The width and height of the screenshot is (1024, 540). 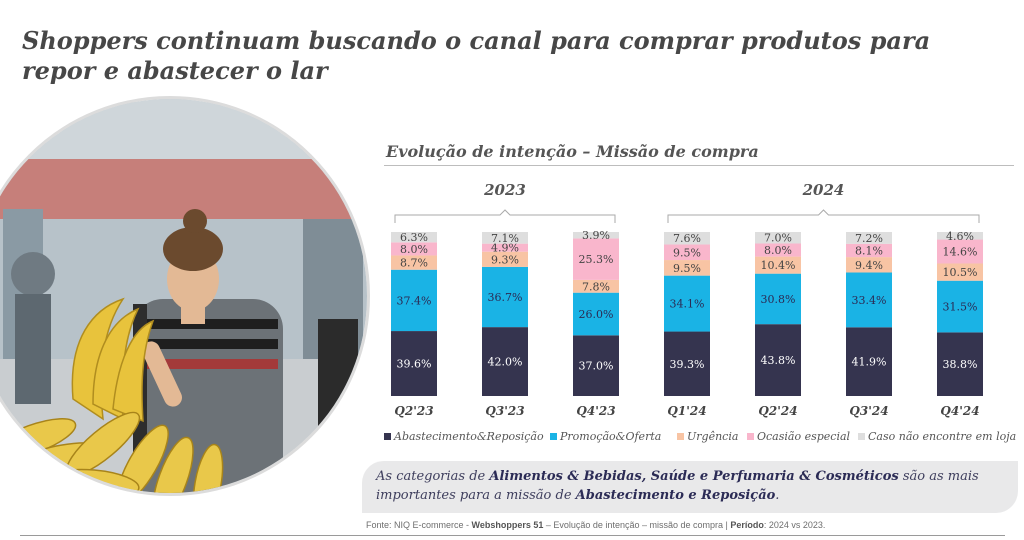 What do you see at coordinates (750, 436) in the screenshot?
I see `legend-swatch-ocasi-o-especial` at bounding box center [750, 436].